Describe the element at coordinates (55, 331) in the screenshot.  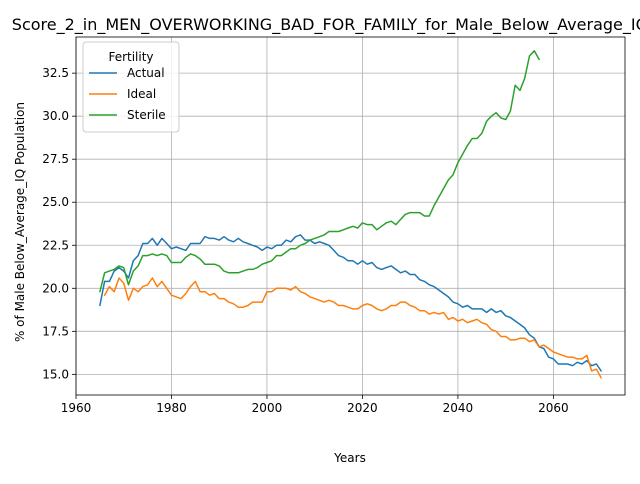
I see `y-tick-label: 17.5` at that location.